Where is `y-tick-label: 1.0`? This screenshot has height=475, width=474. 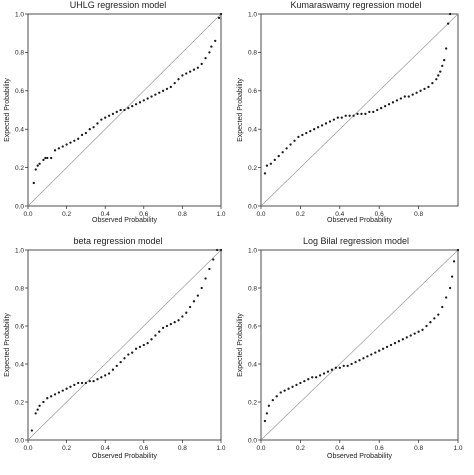
y-tick-label: 1.0 is located at coordinates (19, 250).